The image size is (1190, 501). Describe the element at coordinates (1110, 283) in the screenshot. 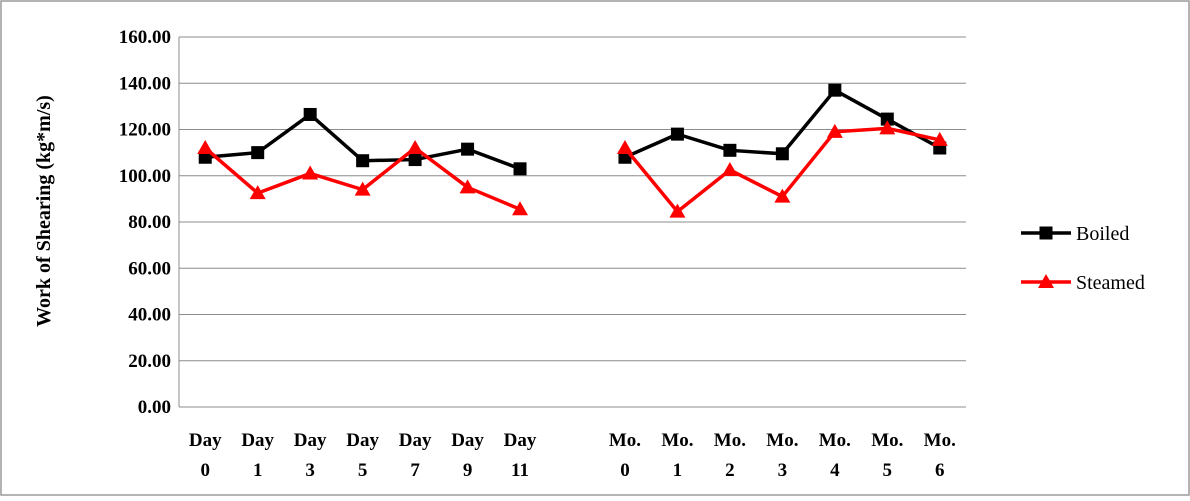

I see `legend-label: Steamed` at that location.